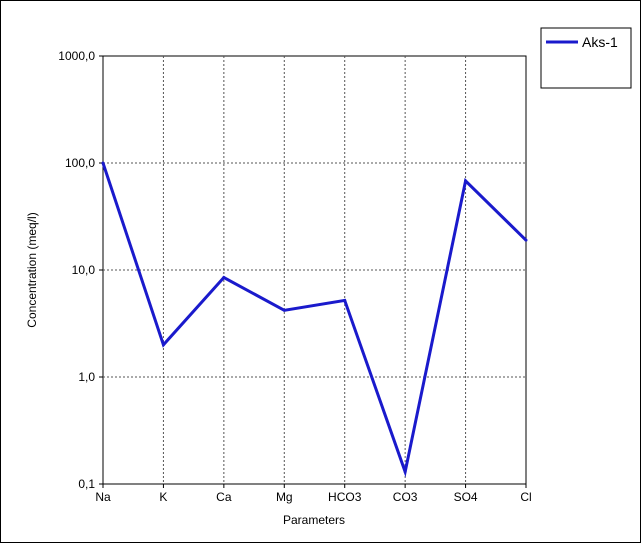 This screenshot has height=545, width=643. What do you see at coordinates (32, 269) in the screenshot?
I see `y-axis-title: Concentration (meq/l)` at bounding box center [32, 269].